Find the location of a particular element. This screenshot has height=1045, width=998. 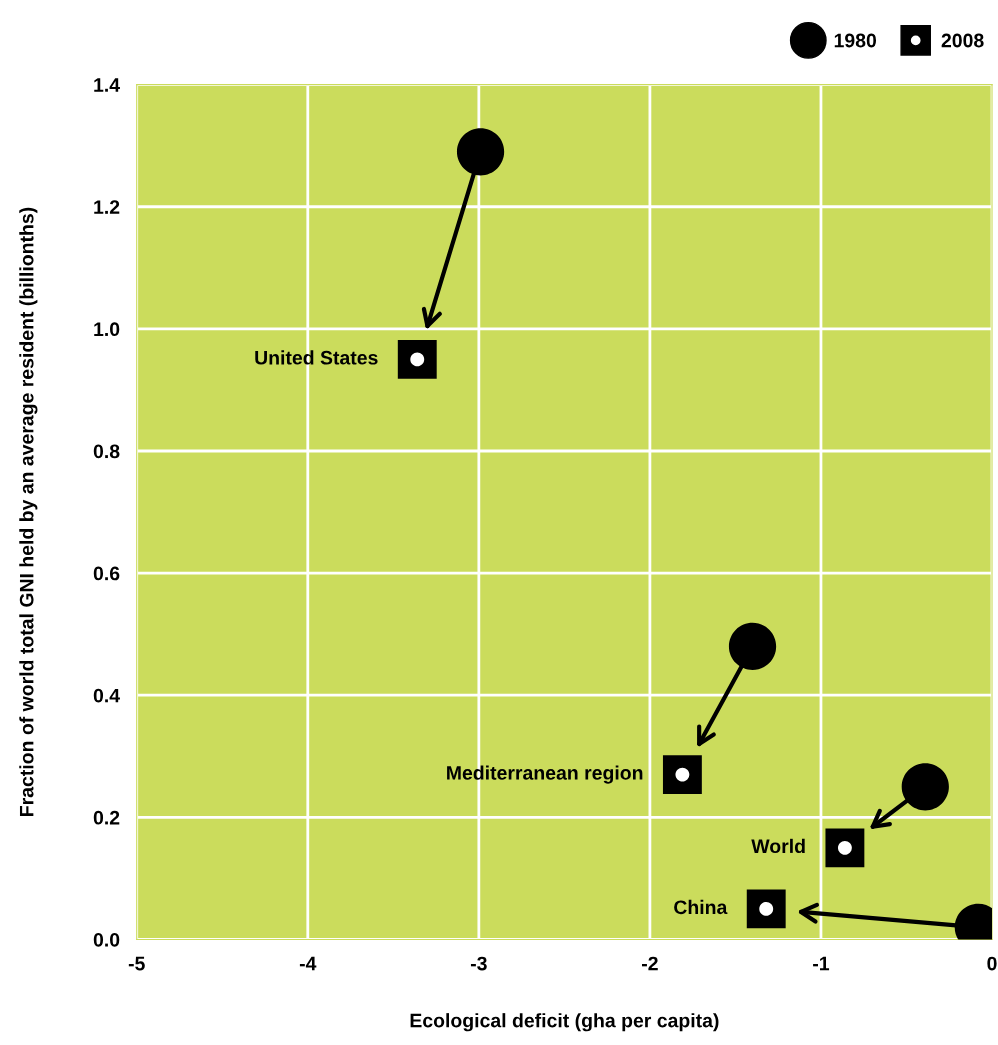

x-tick-label: -5 is located at coordinates (136, 963).